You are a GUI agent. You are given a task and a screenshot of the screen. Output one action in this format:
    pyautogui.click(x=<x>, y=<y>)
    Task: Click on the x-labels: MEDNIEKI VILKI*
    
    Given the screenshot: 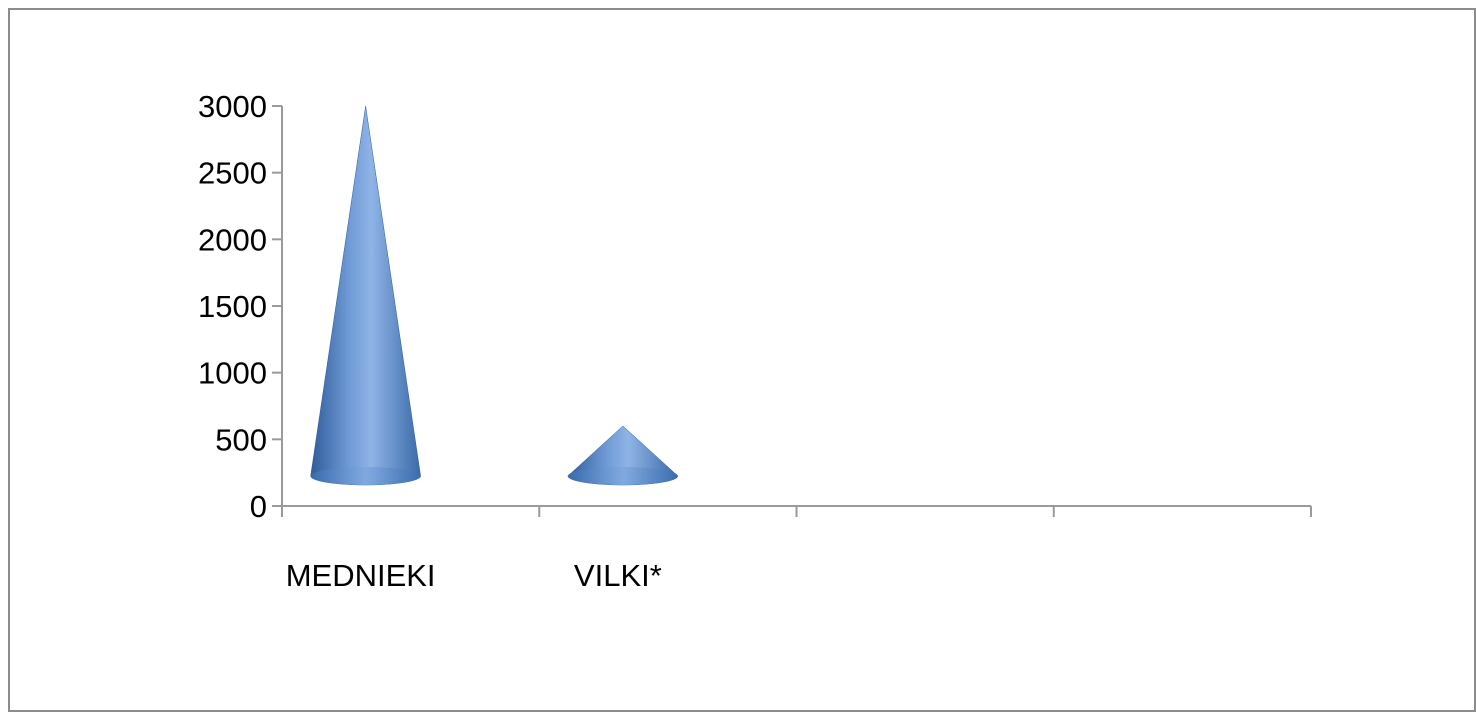 What is the action you would take?
    pyautogui.click(x=474, y=575)
    